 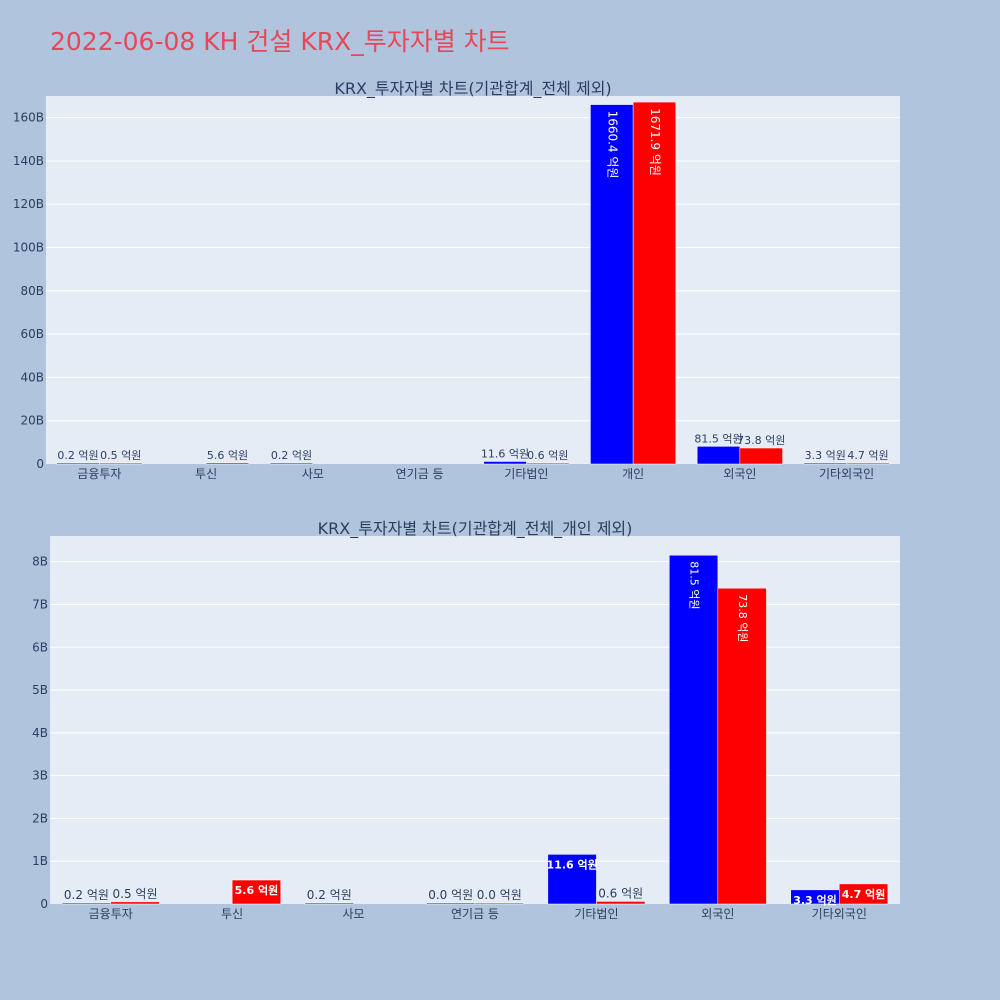 What do you see at coordinates (40, 733) in the screenshot?
I see `y-tick-label: 4B` at bounding box center [40, 733].